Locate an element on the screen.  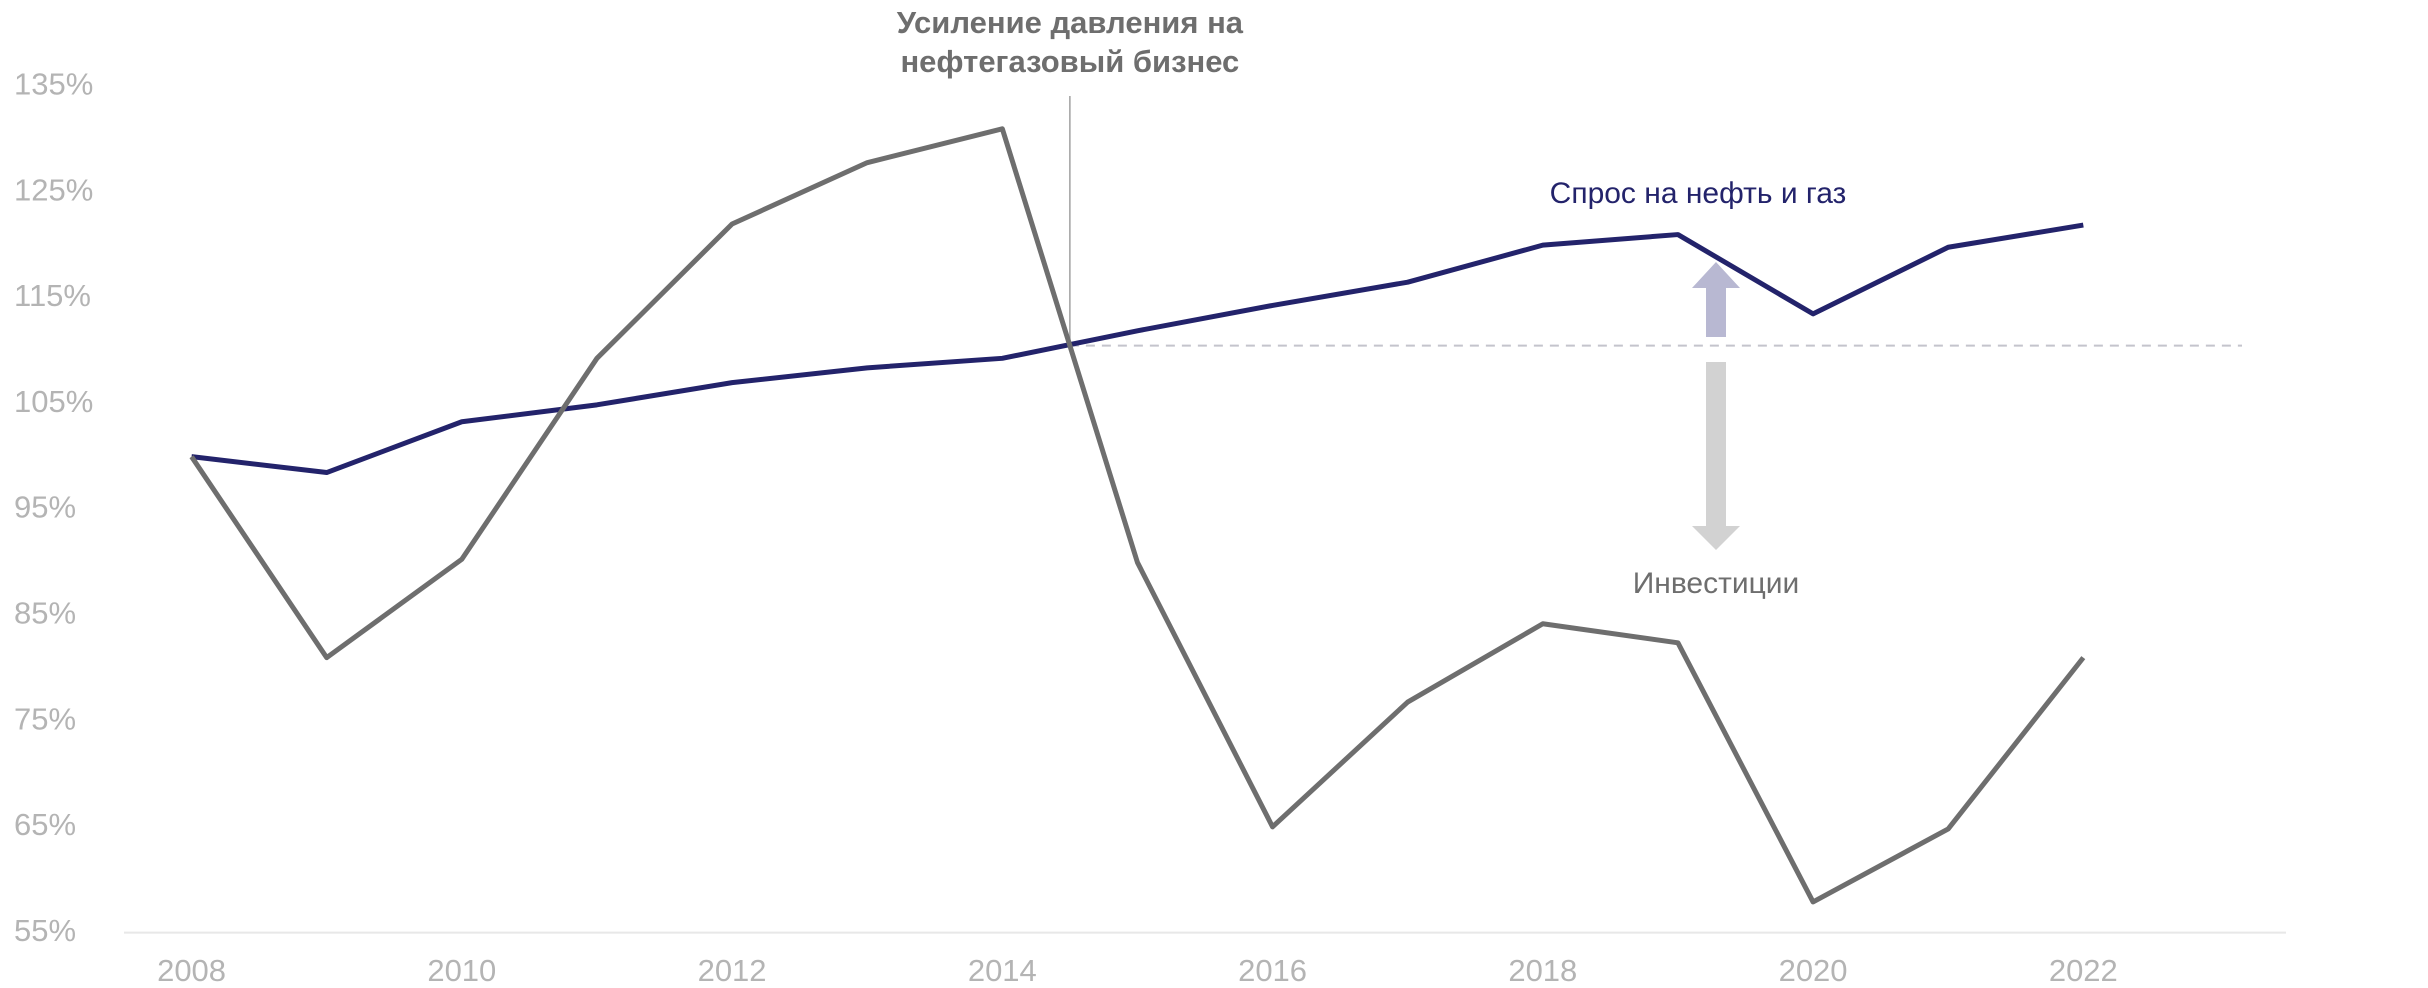
series-label: Спрос на нефть и газ is located at coordinates (1698, 193).